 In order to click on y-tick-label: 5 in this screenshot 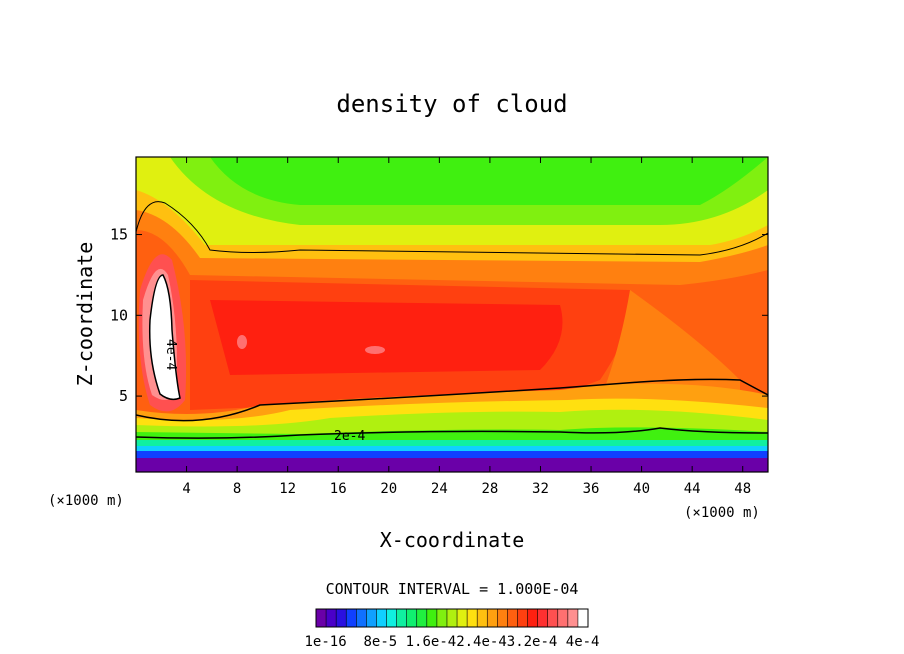, I will do `click(123, 396)`.